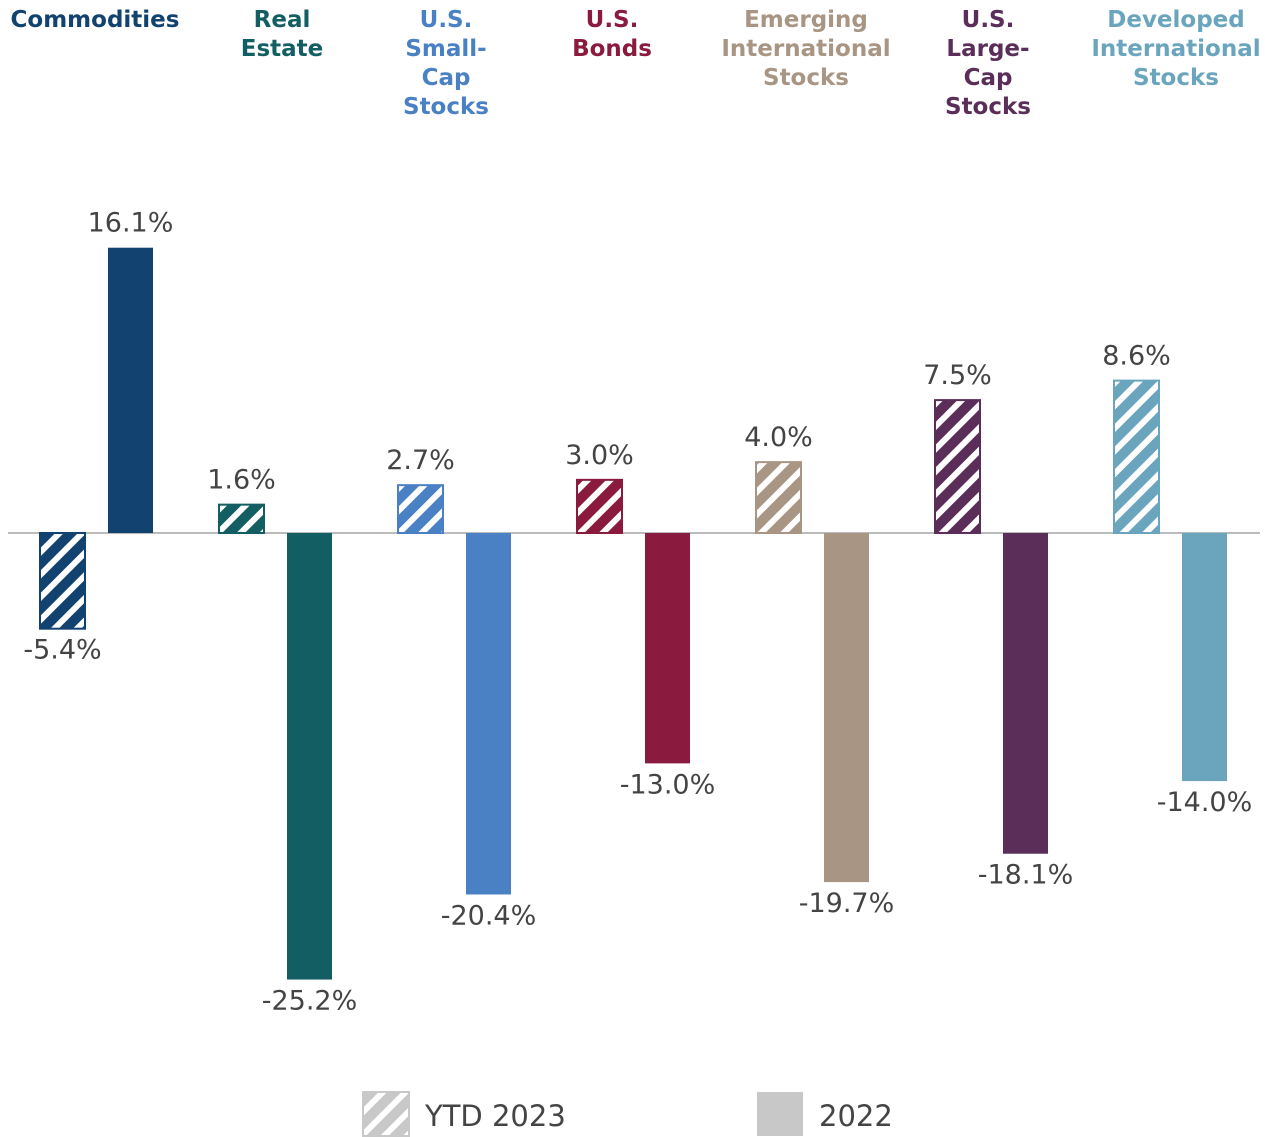 The height and width of the screenshot is (1137, 1265). What do you see at coordinates (95, 20) in the screenshot?
I see `category-label: Commodities` at bounding box center [95, 20].